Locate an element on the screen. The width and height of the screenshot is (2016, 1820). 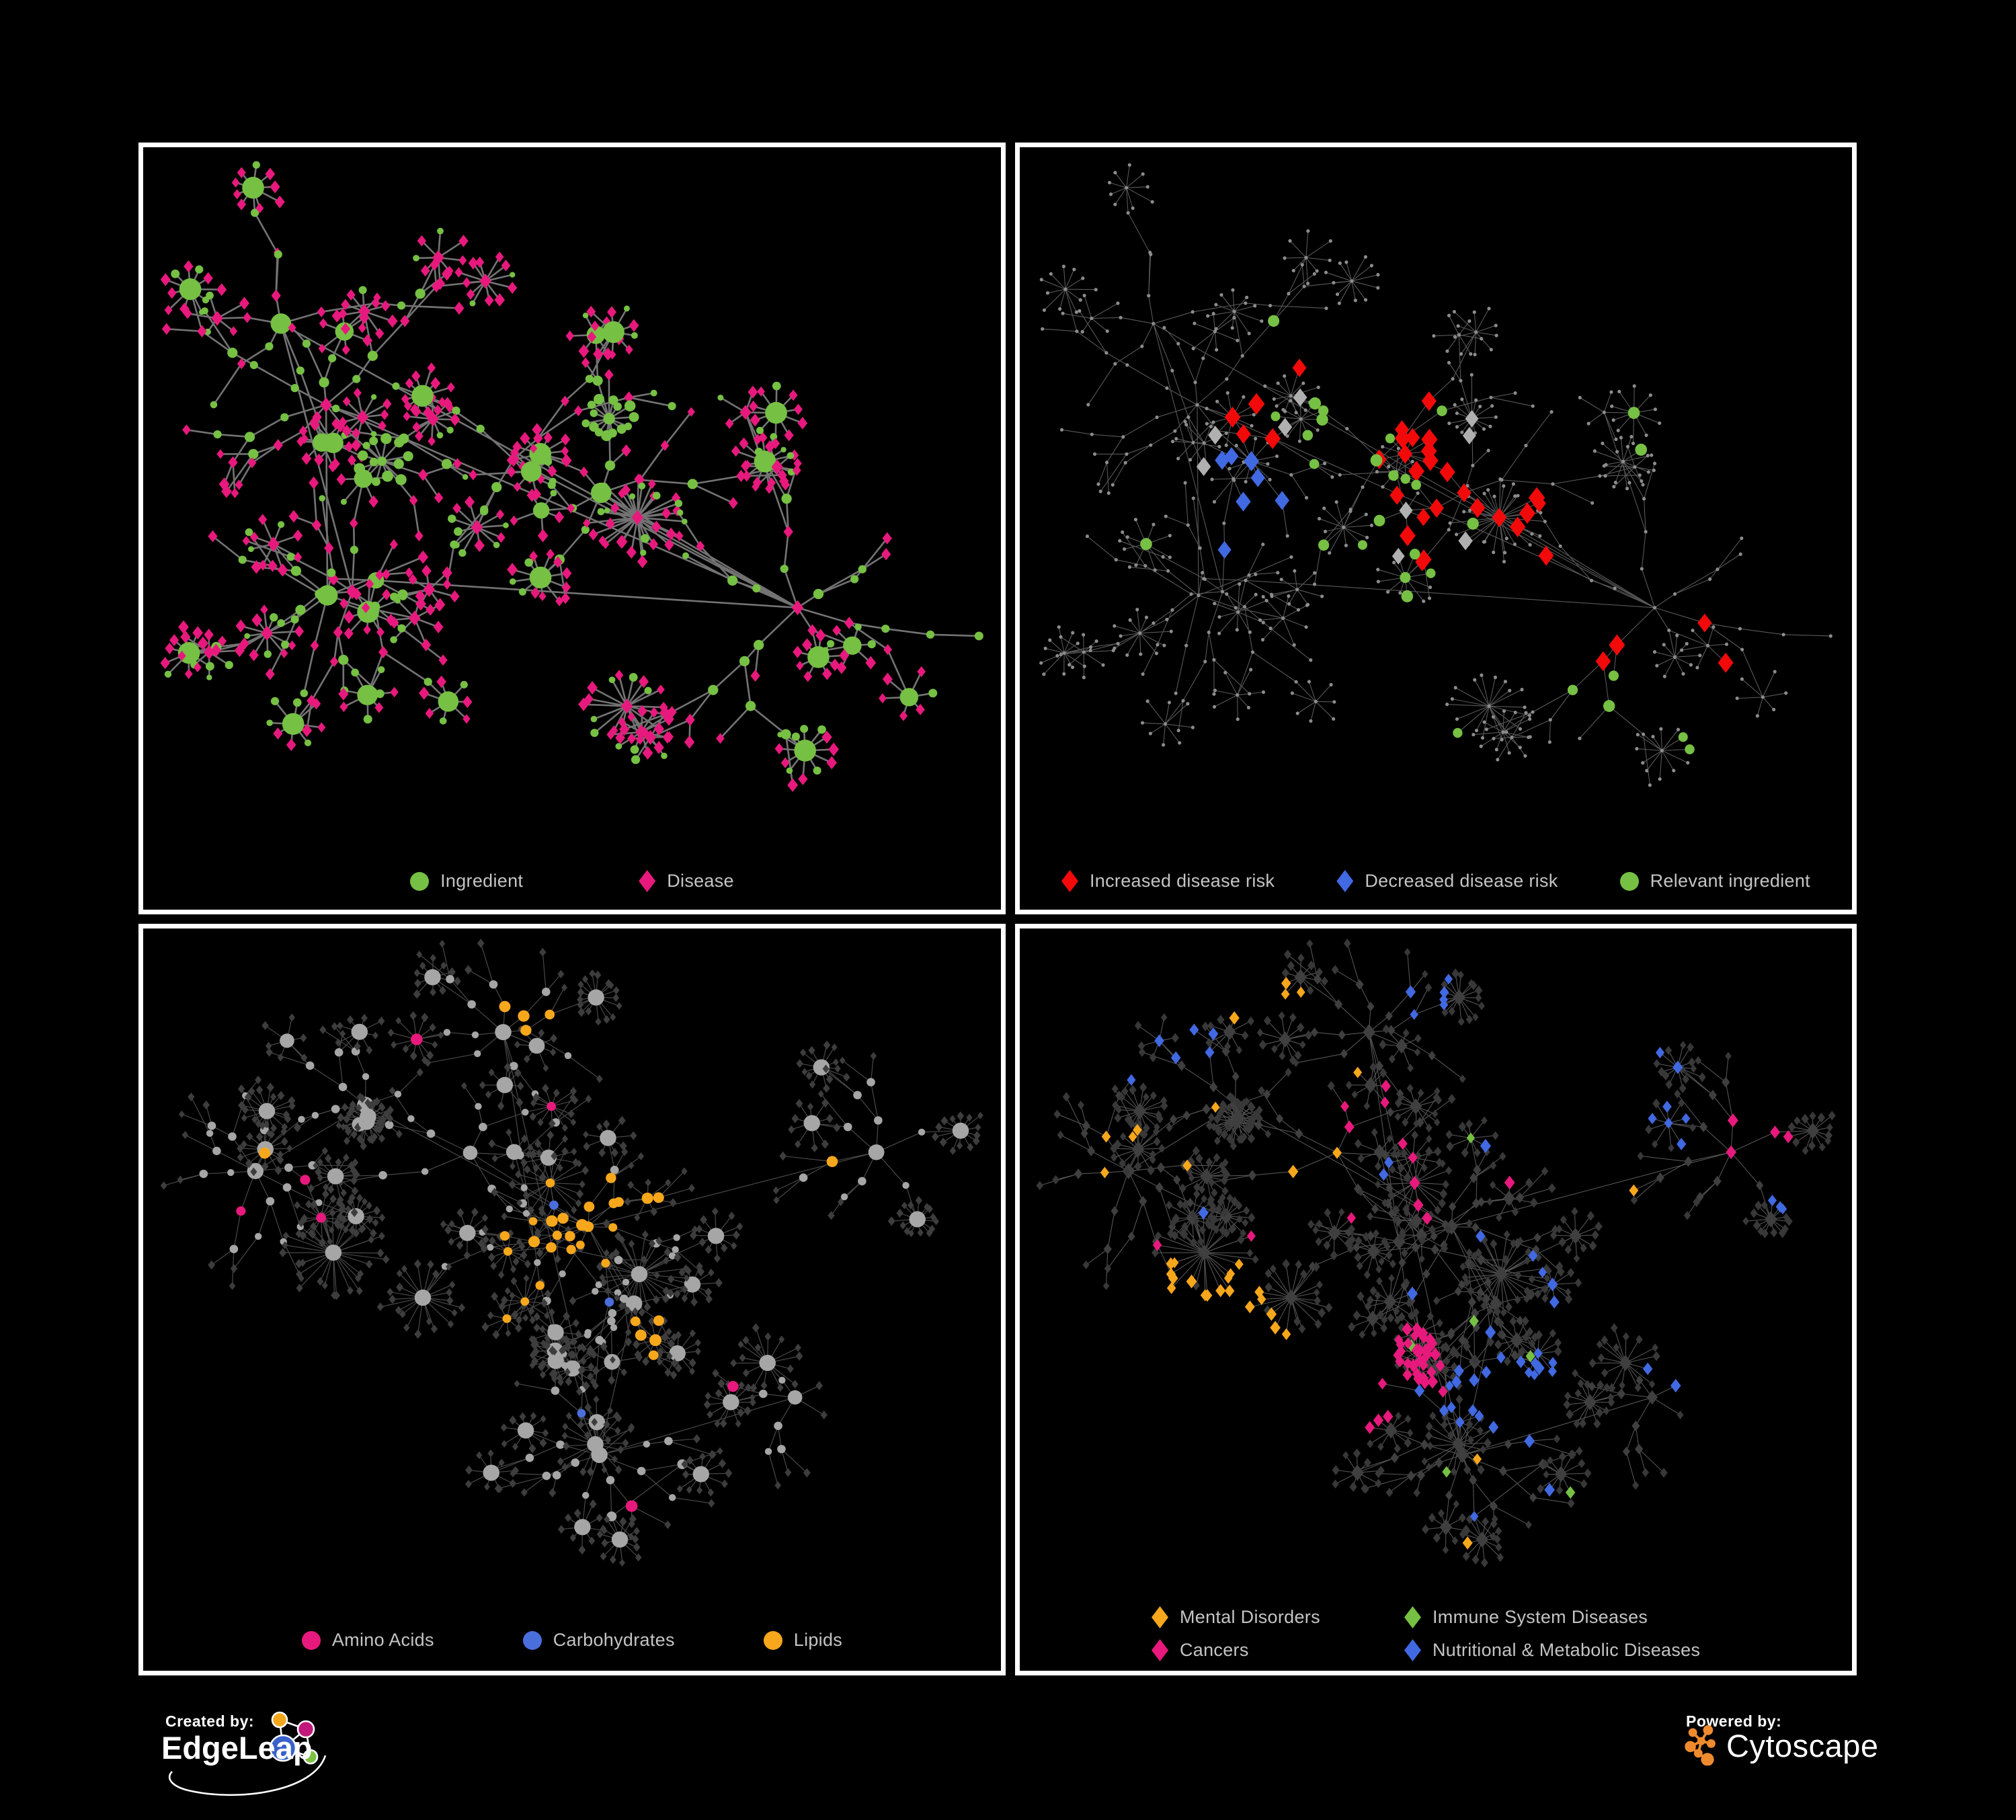
cancers-marker-icon is located at coordinates (1160, 1650).